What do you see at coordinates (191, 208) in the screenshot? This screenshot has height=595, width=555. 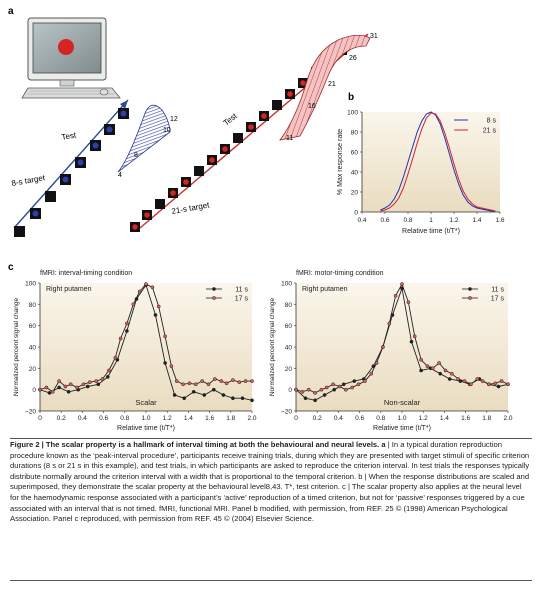 I see `target-label-21s: 21-s target` at bounding box center [191, 208].